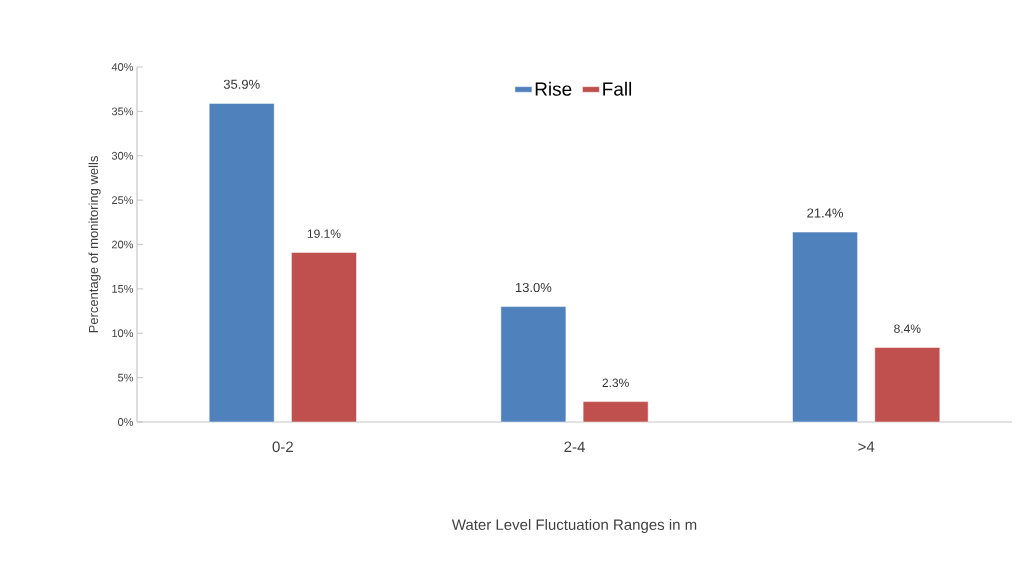 This screenshot has height=565, width=1032. Describe the element at coordinates (126, 377) in the screenshot. I see `y-tick-label: 5%` at that location.